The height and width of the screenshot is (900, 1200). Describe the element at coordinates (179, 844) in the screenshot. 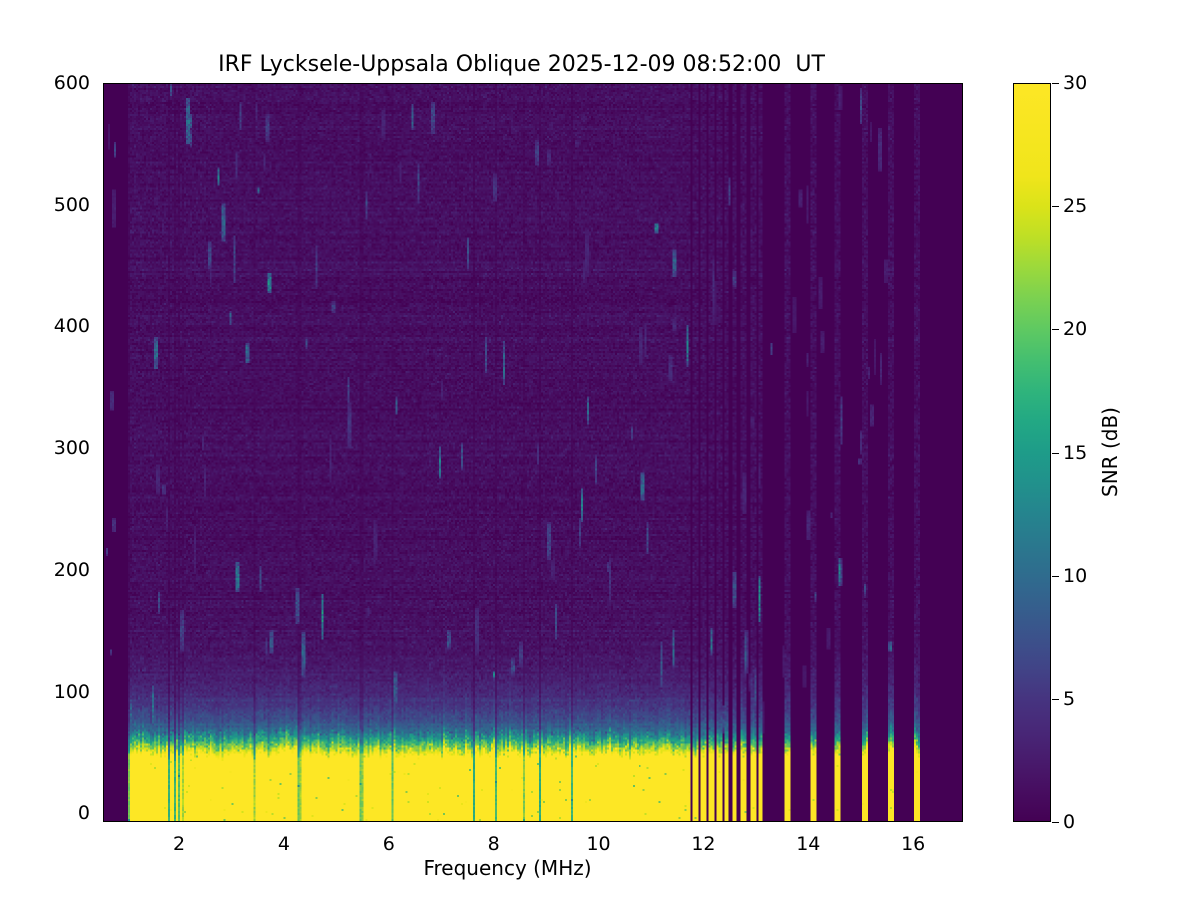

I see `x-tick-label: 2` at that location.